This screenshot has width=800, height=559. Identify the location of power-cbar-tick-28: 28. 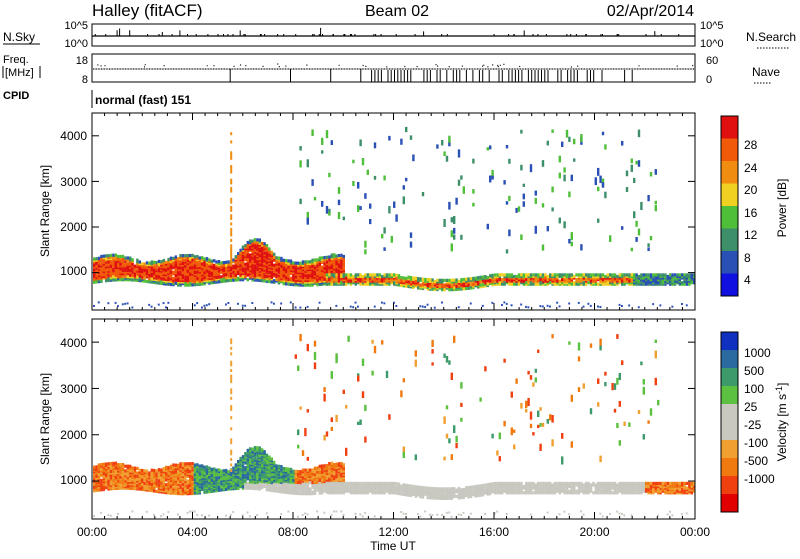
(751, 145).